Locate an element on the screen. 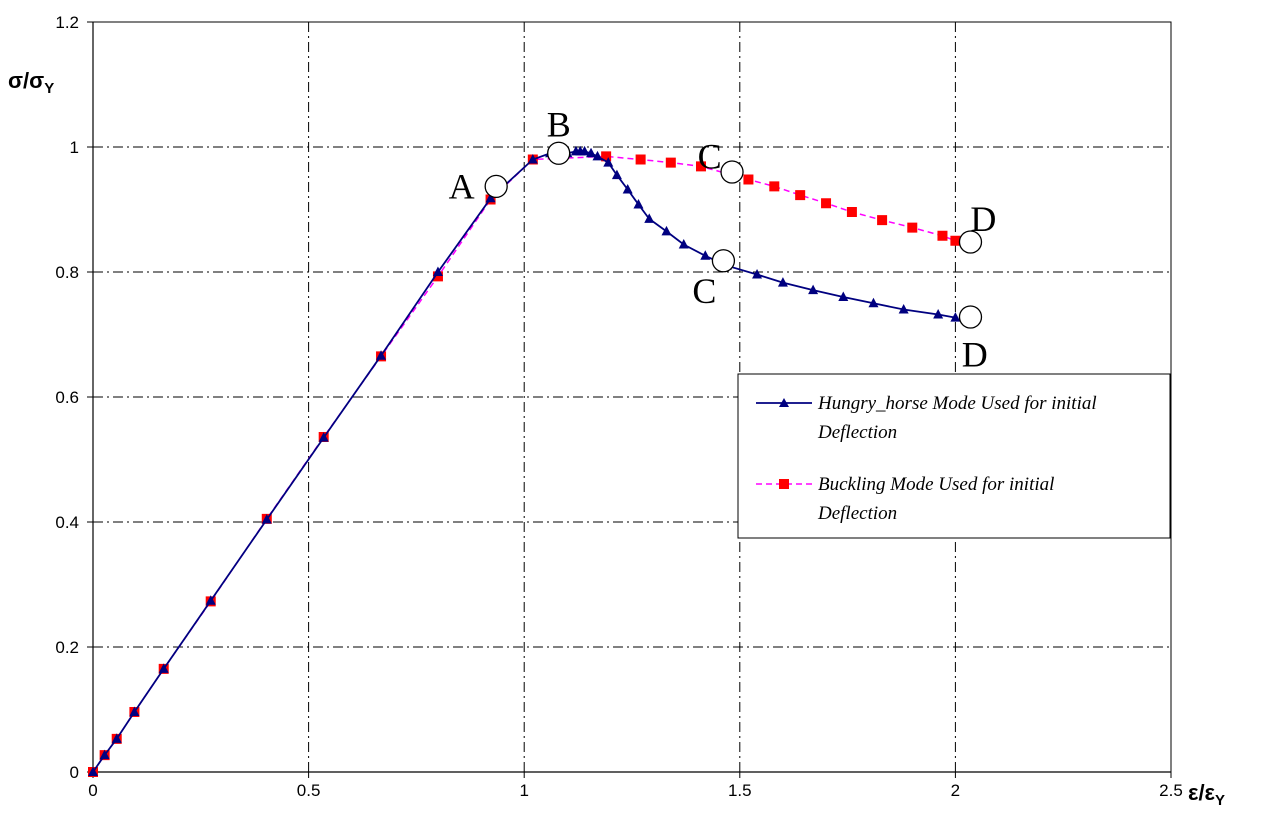  x-tick-label: 0.5 is located at coordinates (309, 790).